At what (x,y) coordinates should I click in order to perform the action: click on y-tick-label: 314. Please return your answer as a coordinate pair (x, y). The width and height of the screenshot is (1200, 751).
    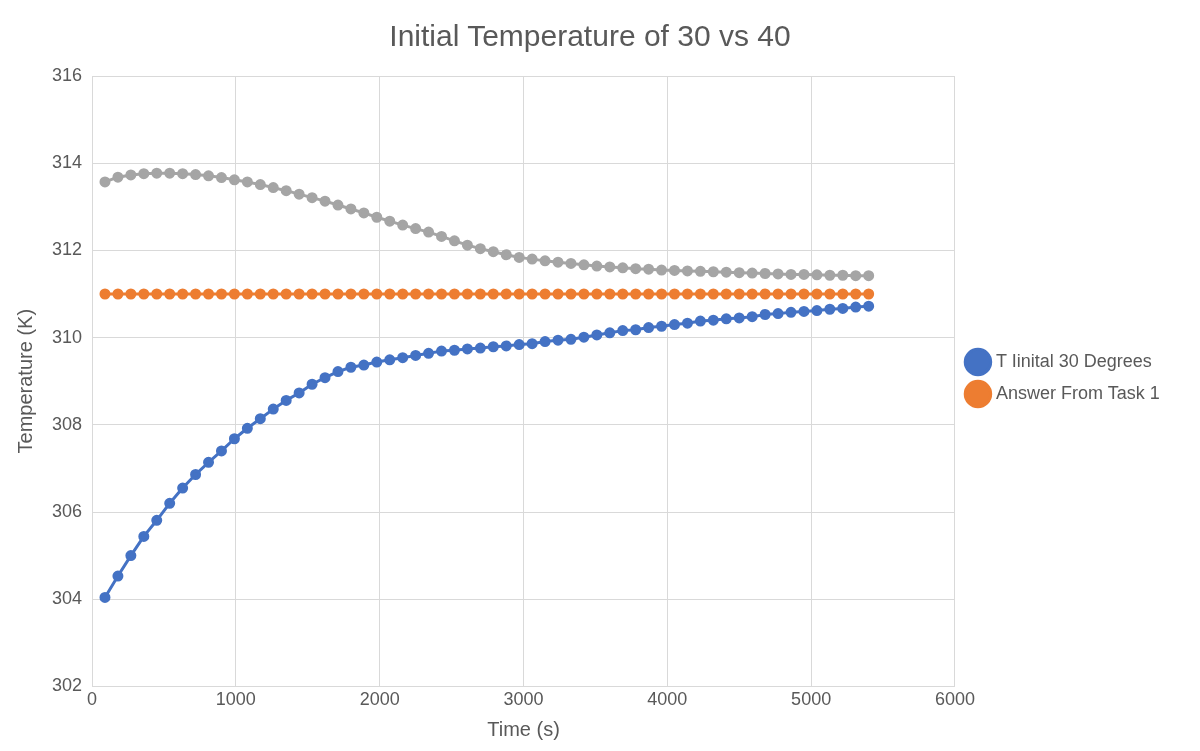
    Looking at the image, I should click on (67, 162).